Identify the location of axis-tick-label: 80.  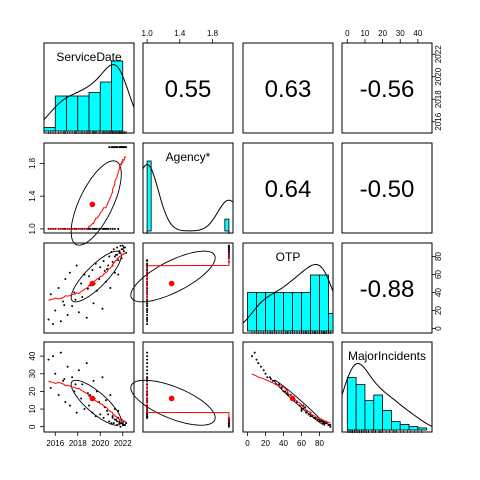
(319, 443).